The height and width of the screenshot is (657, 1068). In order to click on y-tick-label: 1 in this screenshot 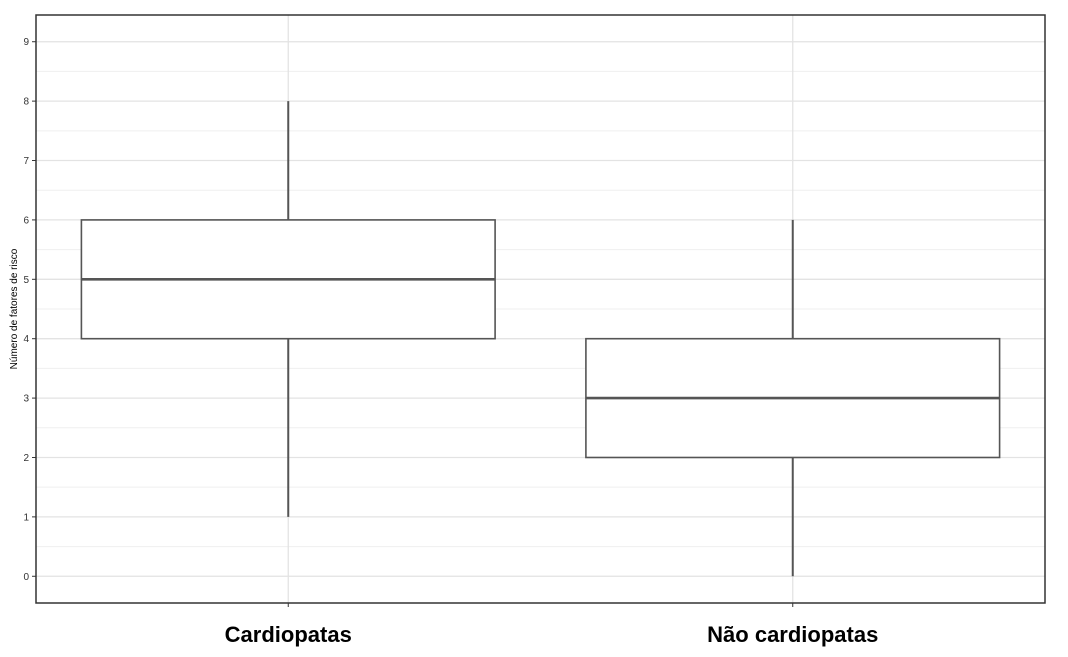, I will do `click(26, 517)`.